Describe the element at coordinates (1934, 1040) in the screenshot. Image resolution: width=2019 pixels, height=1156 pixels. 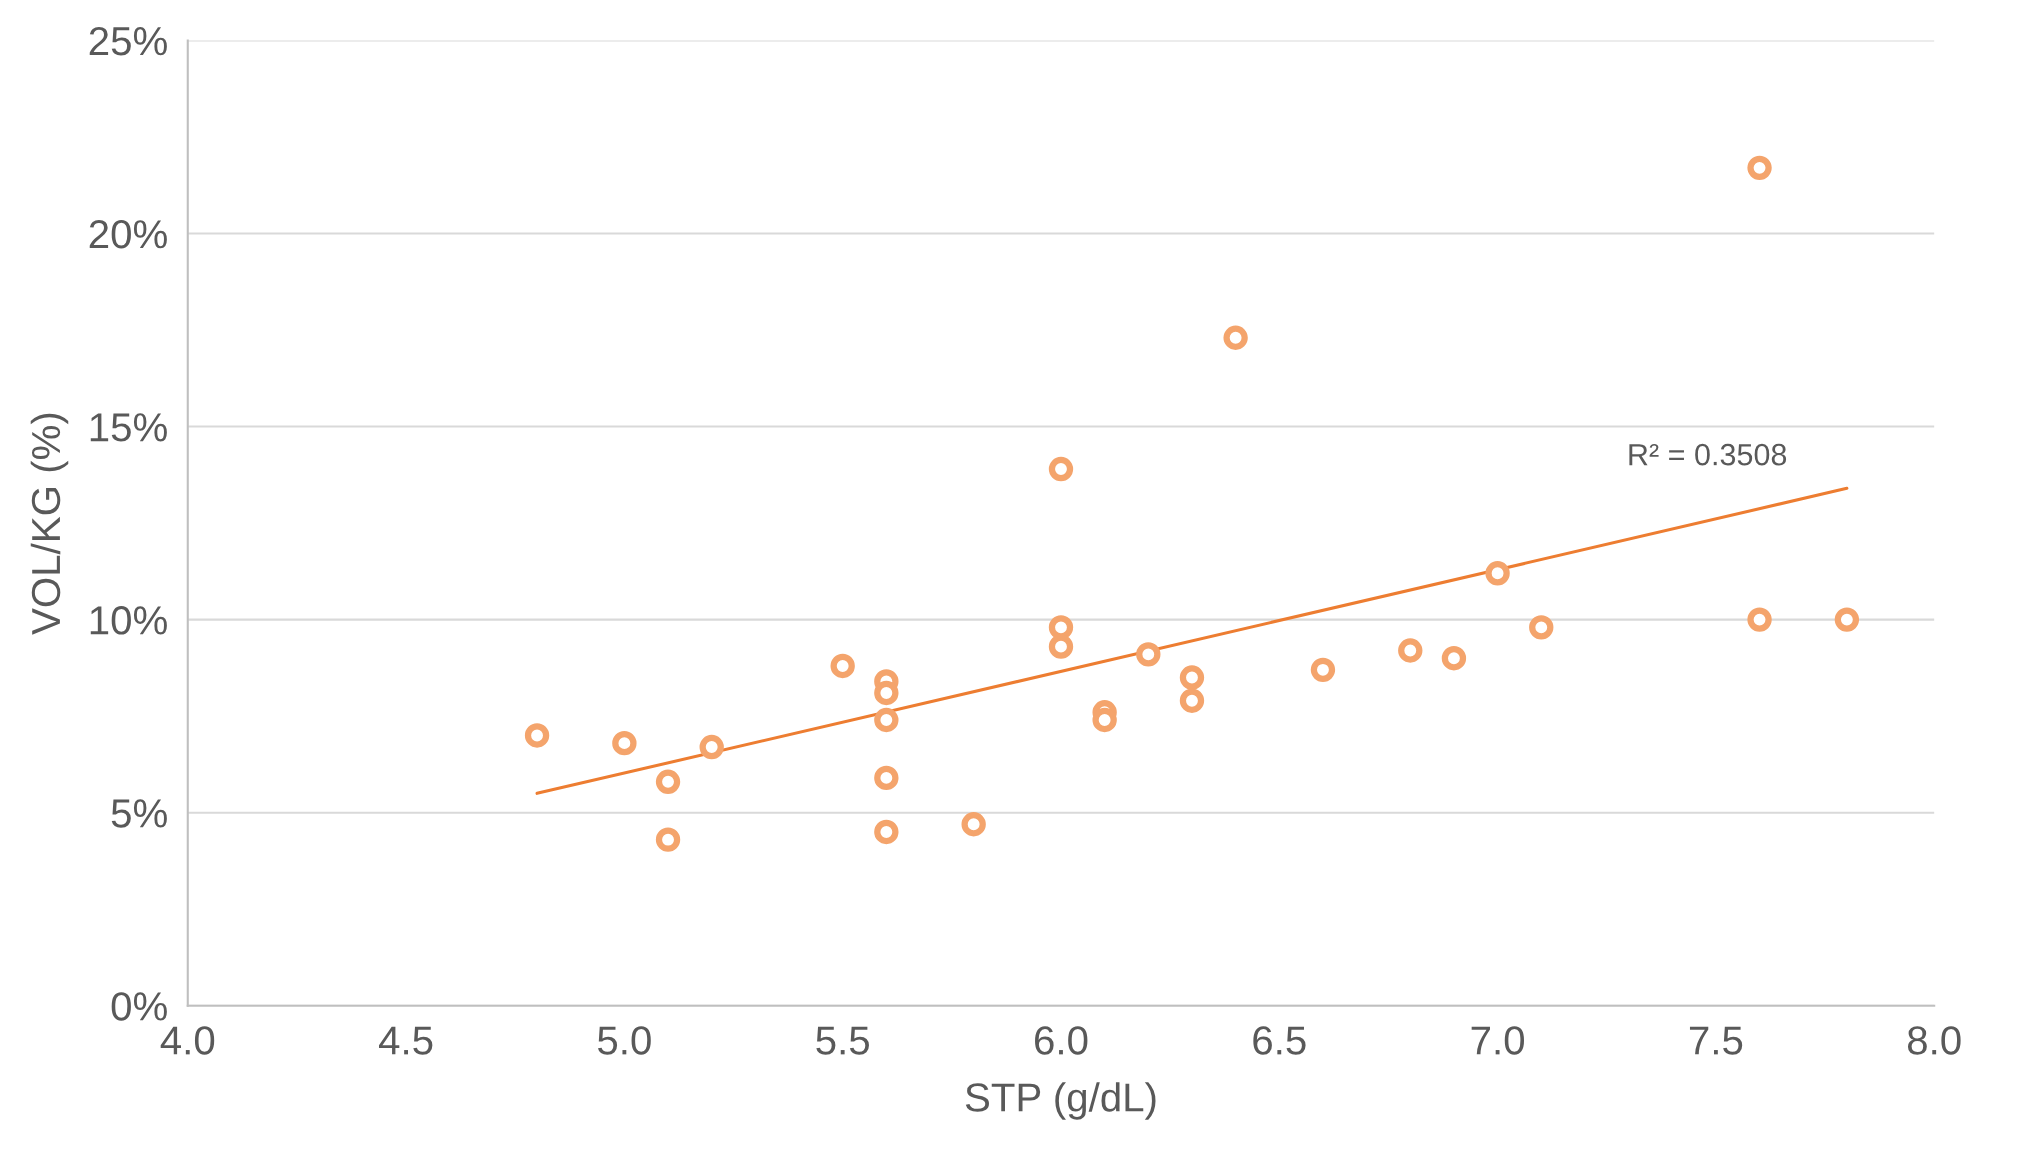
I see `x-tick-label: 8.0` at that location.